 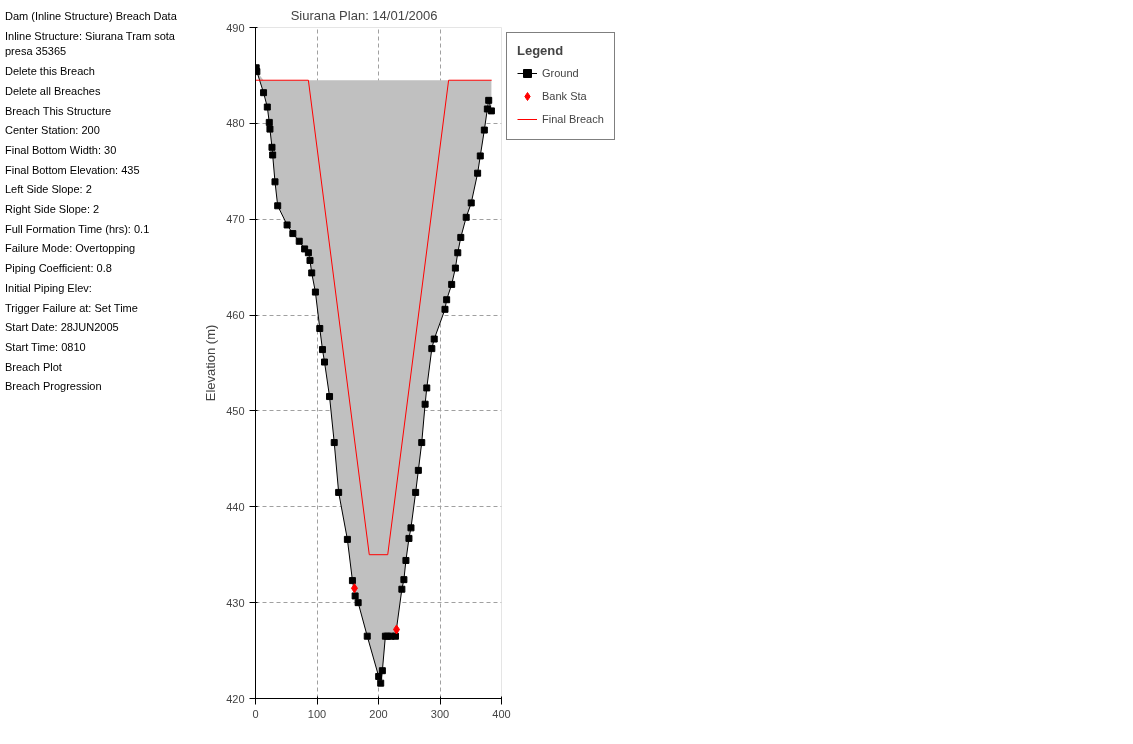 What do you see at coordinates (61, 150) in the screenshot?
I see `text: Final Bottom Width: 30` at bounding box center [61, 150].